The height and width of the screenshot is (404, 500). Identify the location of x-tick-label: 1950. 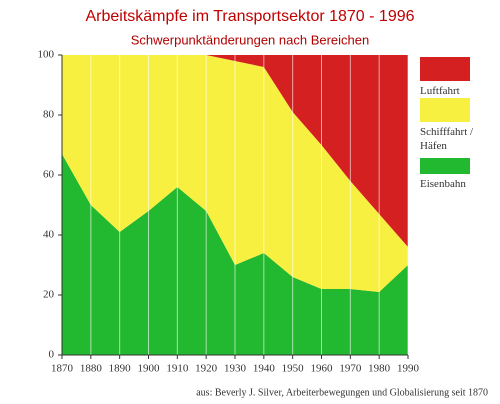
(293, 369).